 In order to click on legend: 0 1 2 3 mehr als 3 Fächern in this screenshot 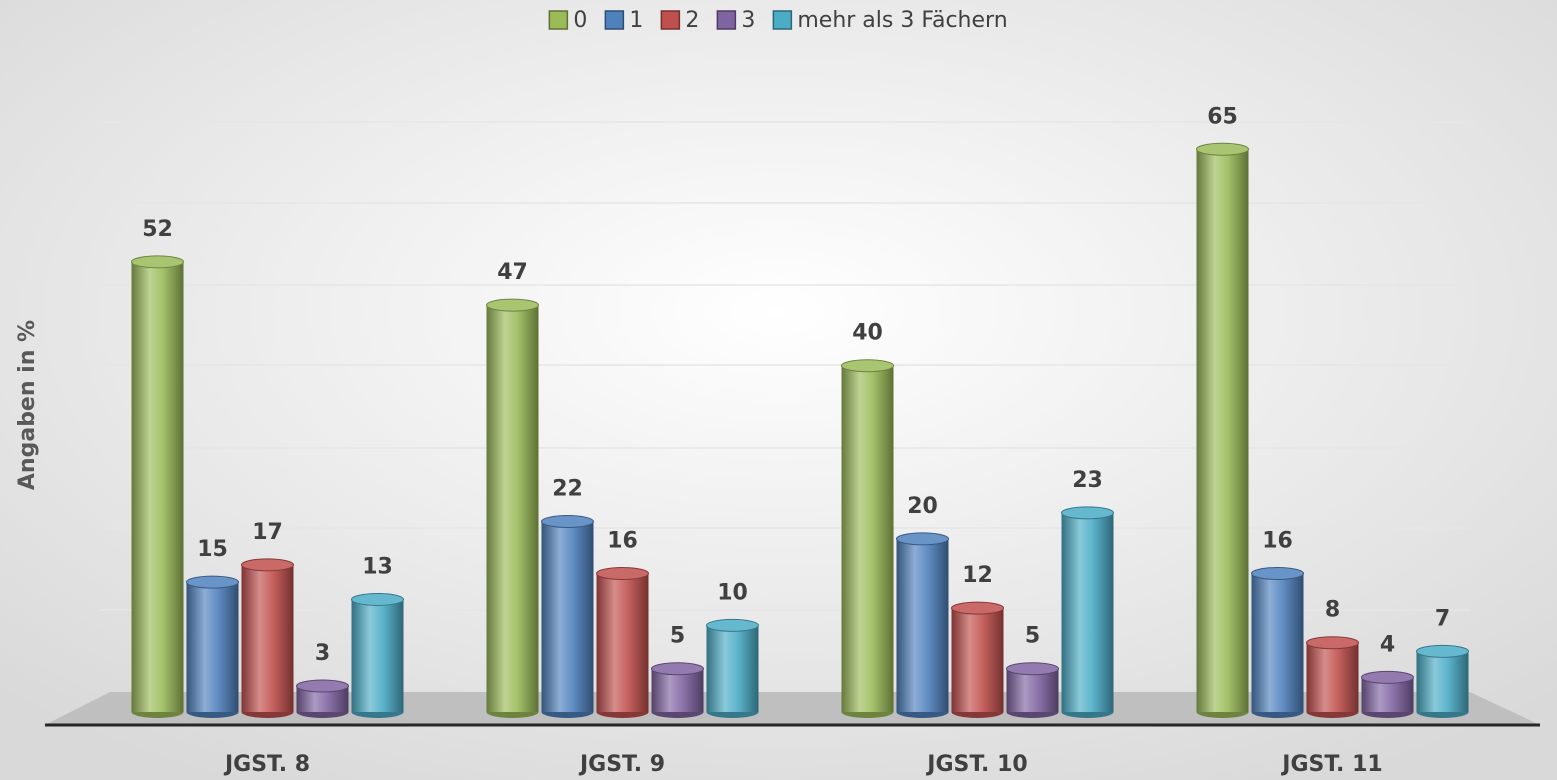, I will do `click(778, 20)`.